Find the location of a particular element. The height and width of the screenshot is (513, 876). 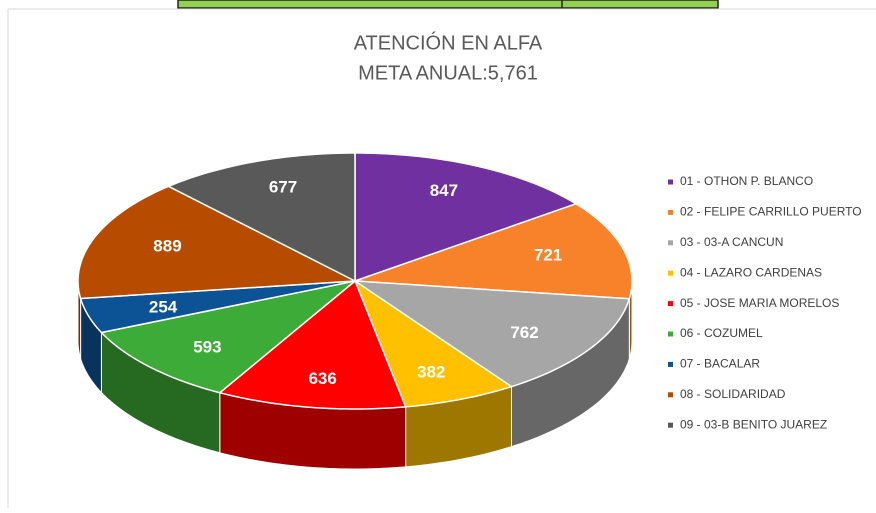

data-label: 382 is located at coordinates (431, 372).